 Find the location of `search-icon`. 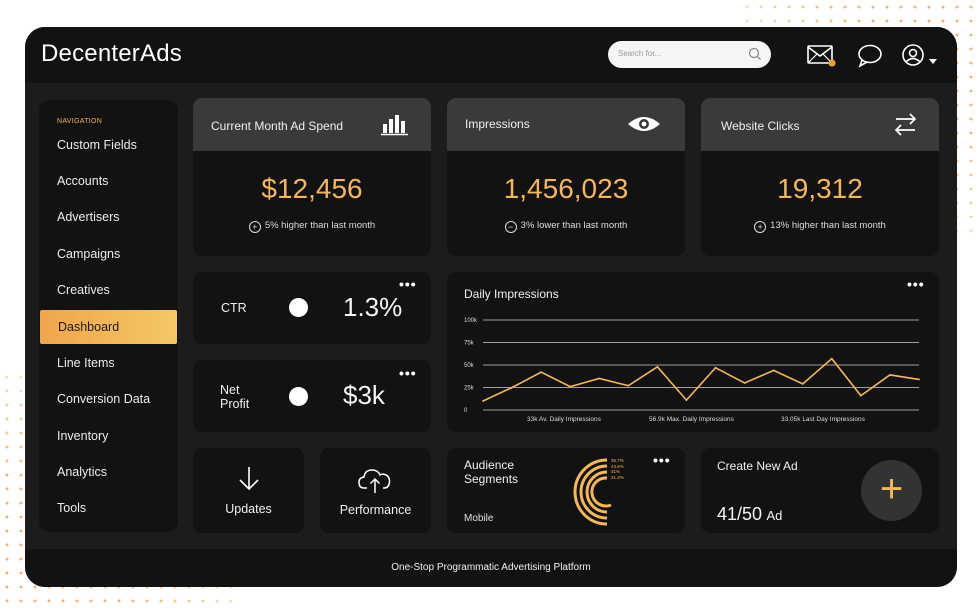

search-icon is located at coordinates (755, 56).